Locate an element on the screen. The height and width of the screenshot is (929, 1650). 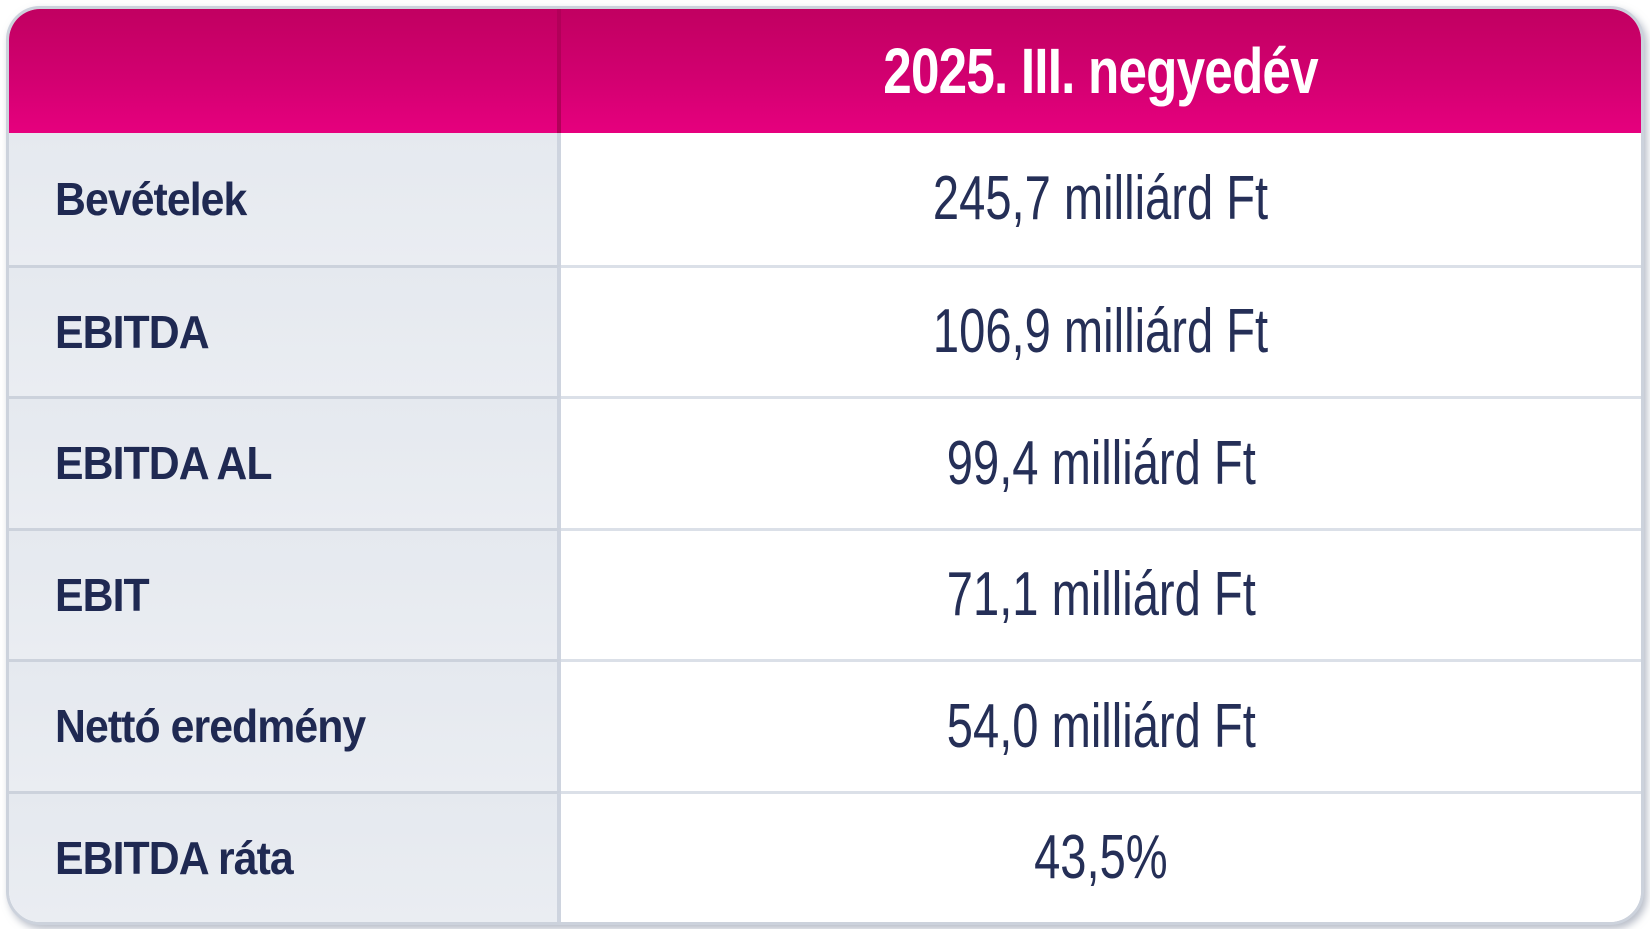
row-value: 43,5% is located at coordinates (1101, 858).